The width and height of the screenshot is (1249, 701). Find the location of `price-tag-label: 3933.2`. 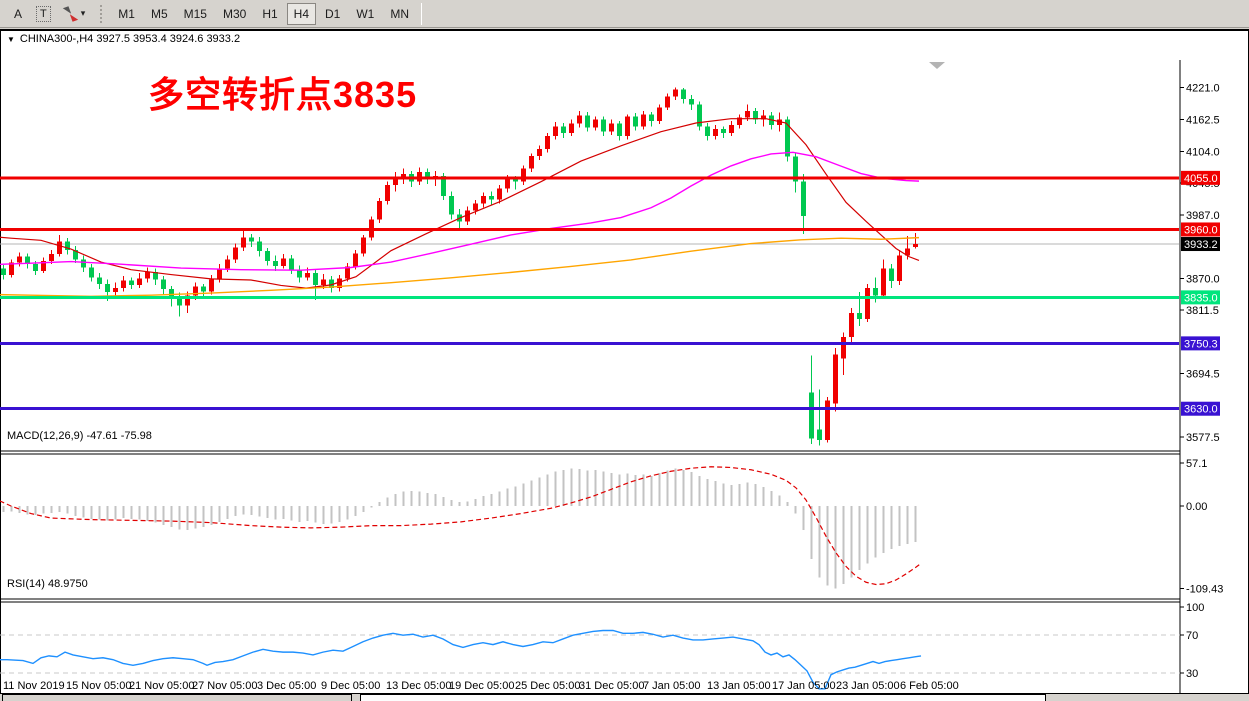

price-tag-label: 3933.2 is located at coordinates (1201, 245).